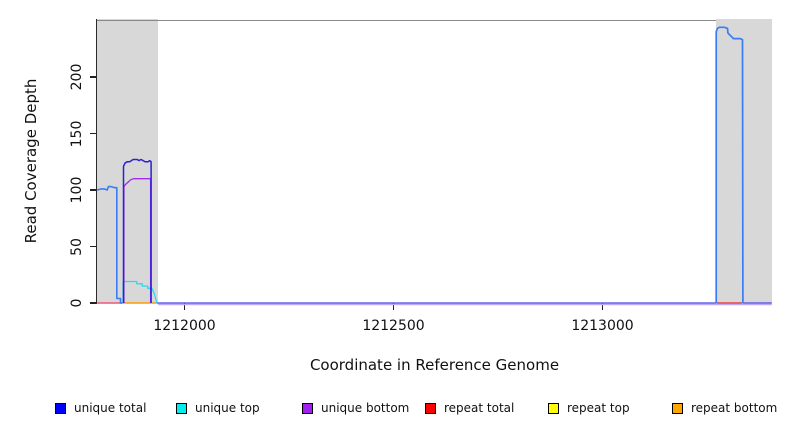 Image resolution: width=792 pixels, height=432 pixels. I want to click on y-axis-title: Read Coverage Depth, so click(31, 161).